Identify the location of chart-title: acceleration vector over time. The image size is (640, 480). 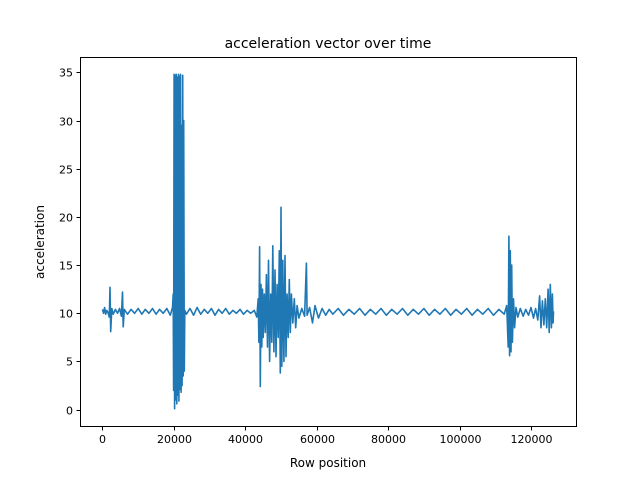
(328, 44).